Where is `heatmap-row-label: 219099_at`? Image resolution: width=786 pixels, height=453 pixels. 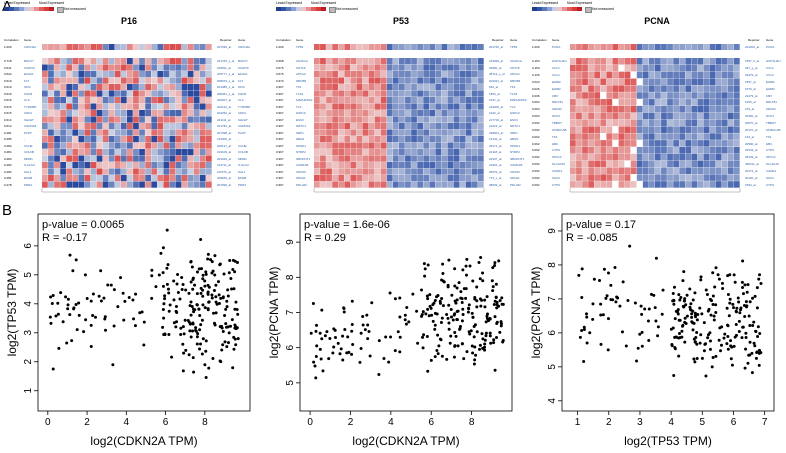
heatmap-row-label: 219099_at is located at coordinates (496, 61).